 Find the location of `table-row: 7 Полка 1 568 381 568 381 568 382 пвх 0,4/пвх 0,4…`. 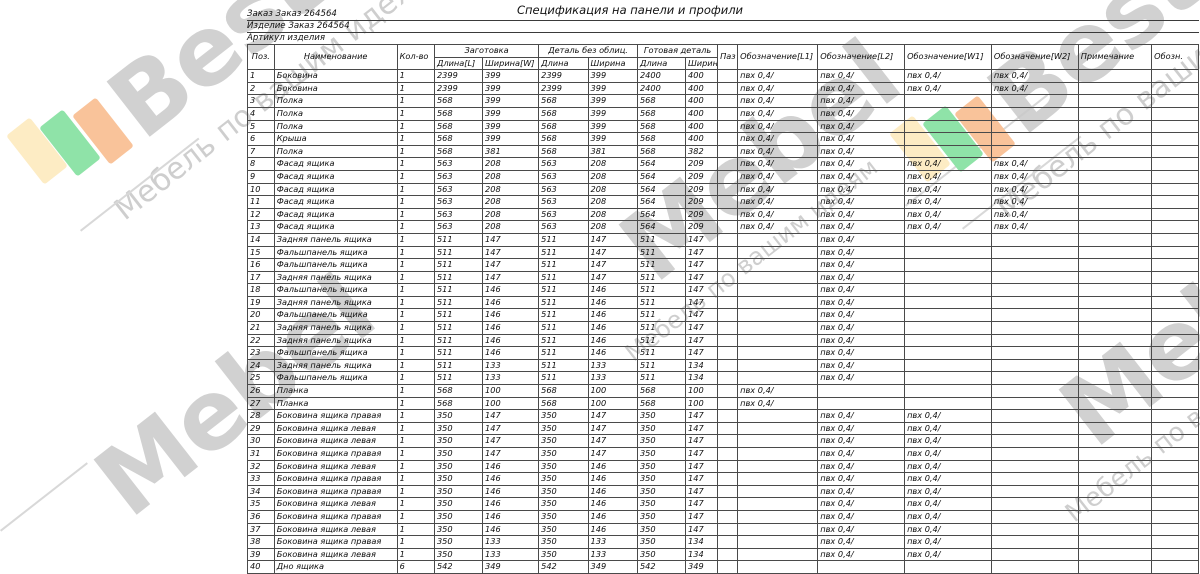

table-row: 7 Полка 1 568 381 568 381 568 382 пвх 0,4/пвх 0,4… is located at coordinates (723, 151).